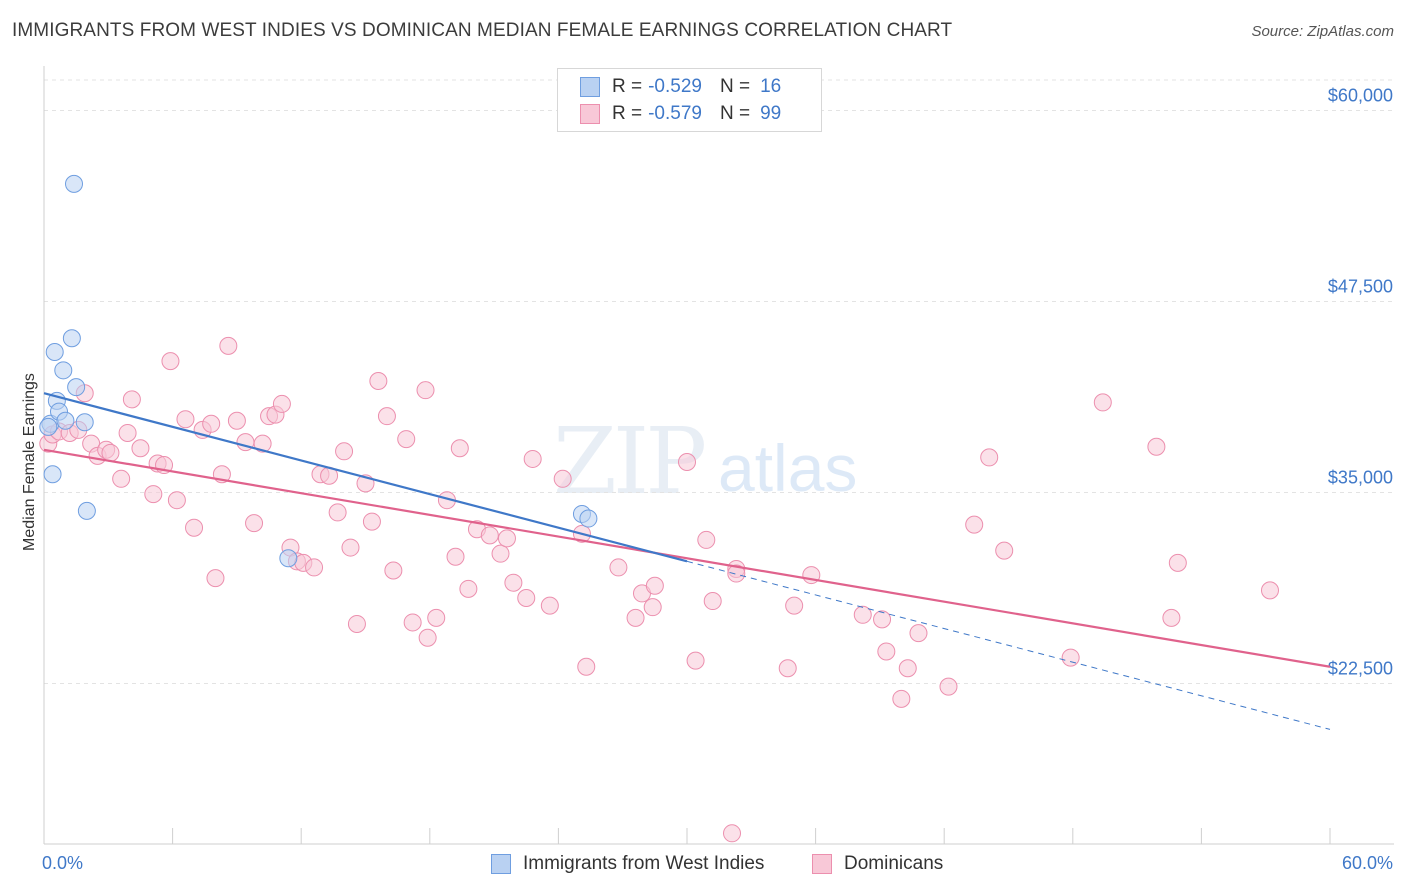  I want to click on bottom-legend-item-west-indies: Immigrants from West Indies, so click(627, 864).